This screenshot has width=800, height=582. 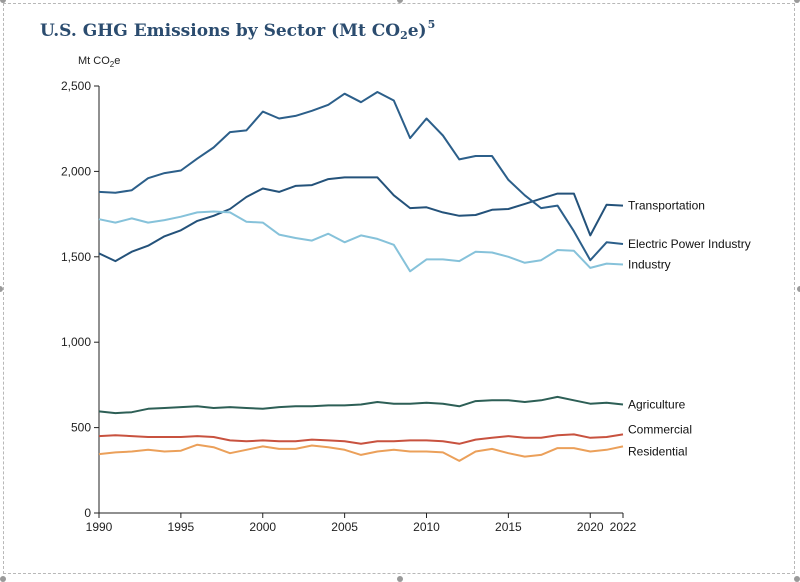 What do you see at coordinates (623, 527) in the screenshot?
I see `x-tick-label: 2022` at bounding box center [623, 527].